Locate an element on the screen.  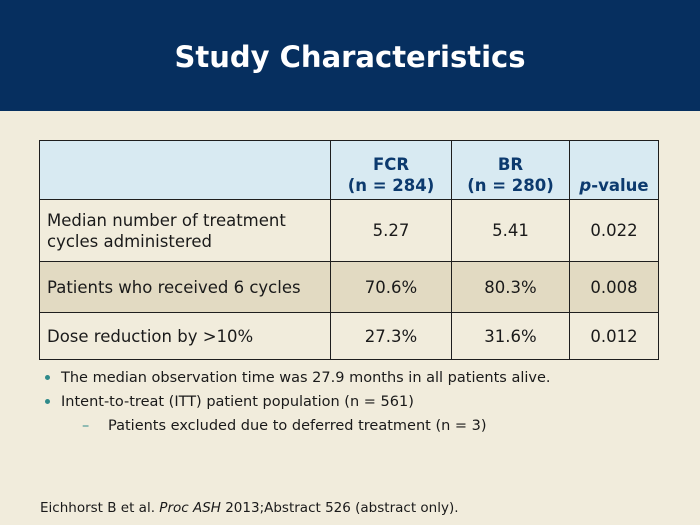
slide-title: Study Characteristics is located at coordinates (350, 56).